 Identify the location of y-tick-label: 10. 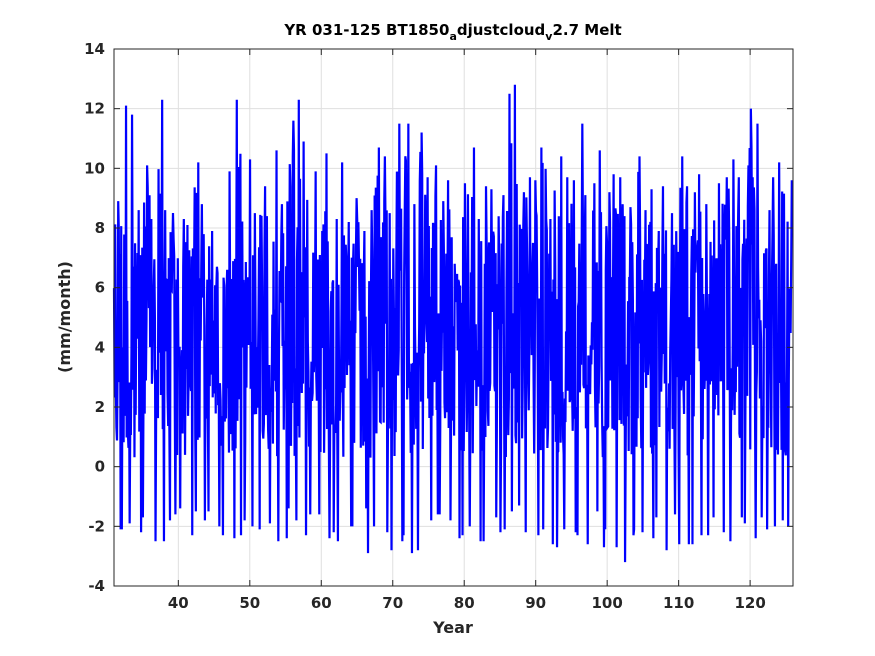
(94, 168).